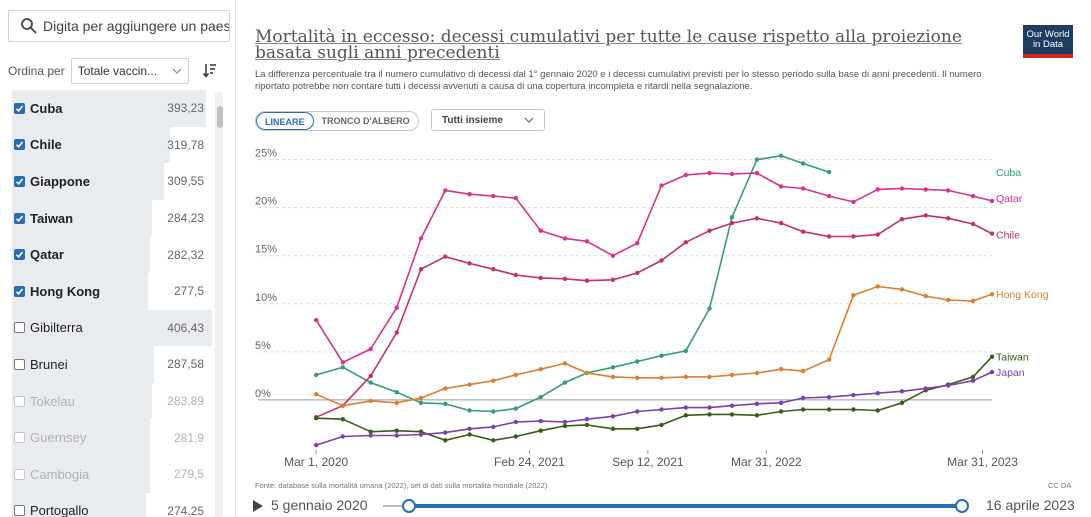 The image size is (1091, 517). What do you see at coordinates (982, 462) in the screenshot?
I see `x-tick-label: Mar 31, 2023` at bounding box center [982, 462].